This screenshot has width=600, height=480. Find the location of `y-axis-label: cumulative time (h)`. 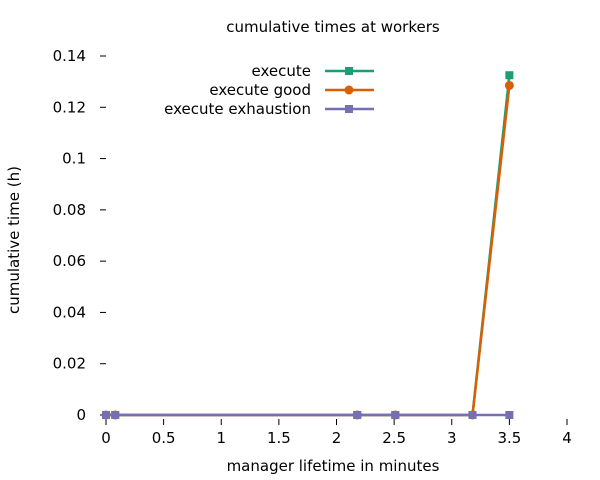

y-axis-label: cumulative time (h) is located at coordinates (14, 240).